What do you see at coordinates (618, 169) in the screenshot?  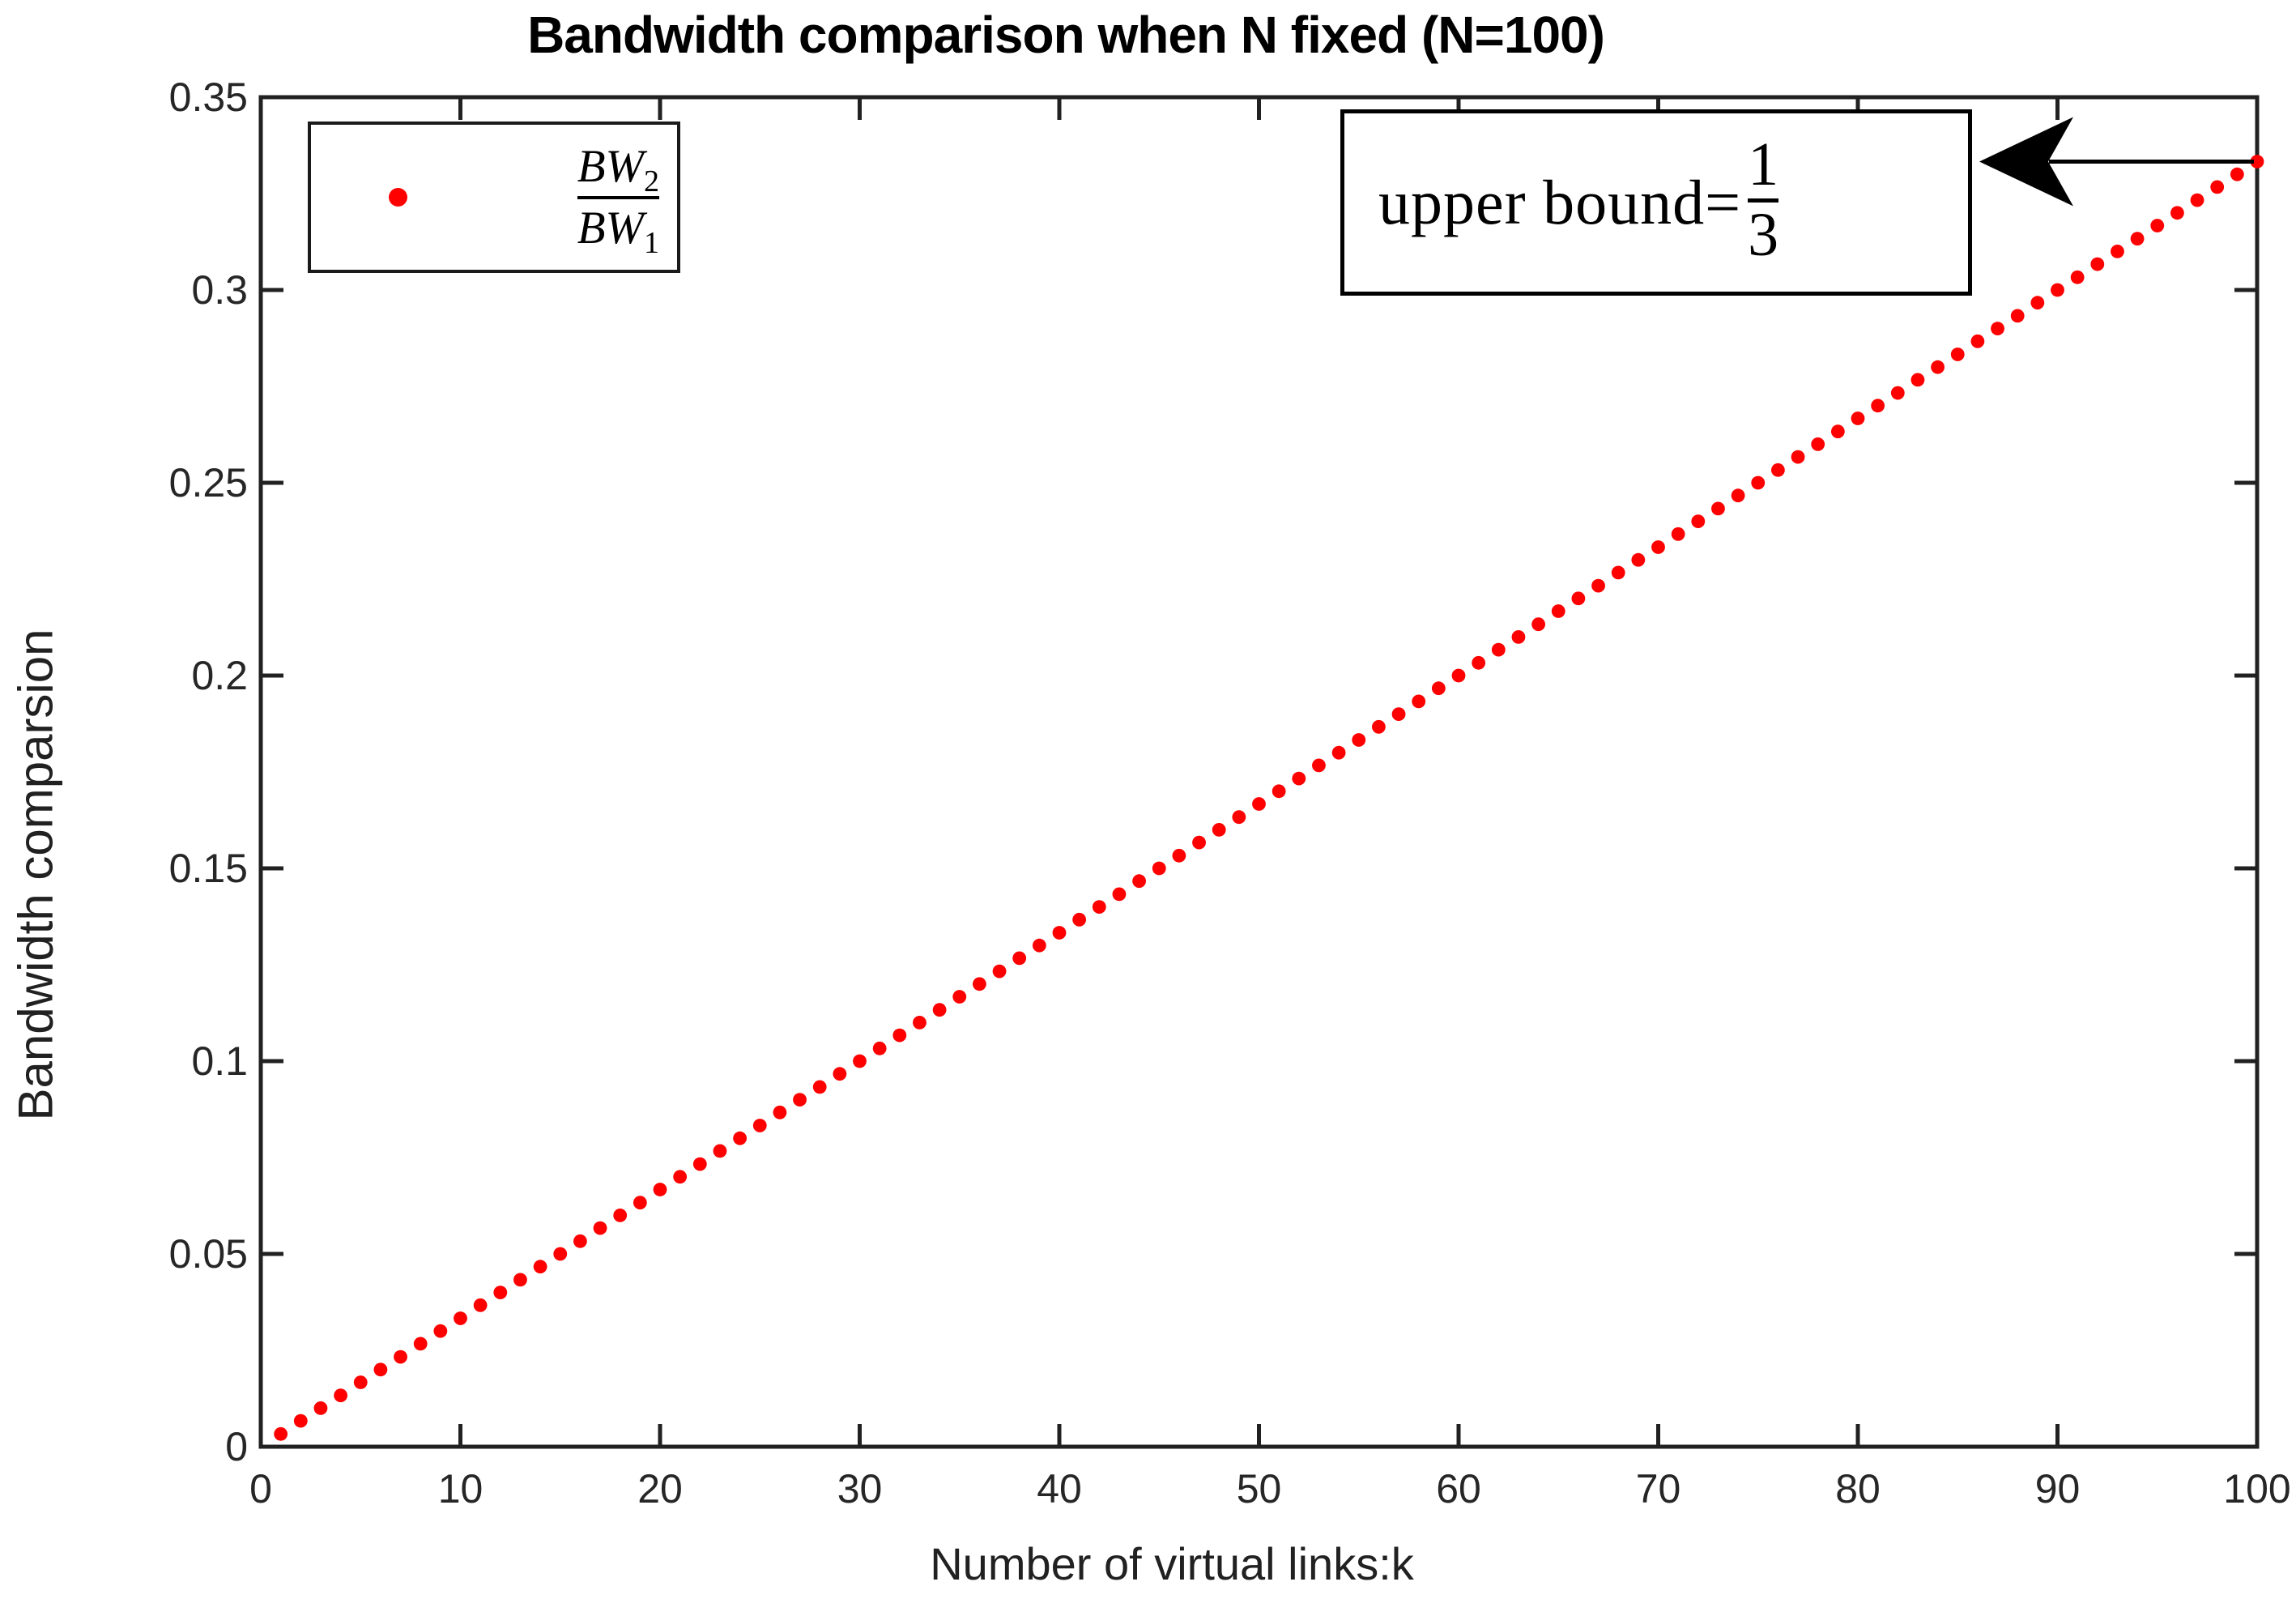 I see `legend-fraction-numerator: BW2` at bounding box center [618, 169].